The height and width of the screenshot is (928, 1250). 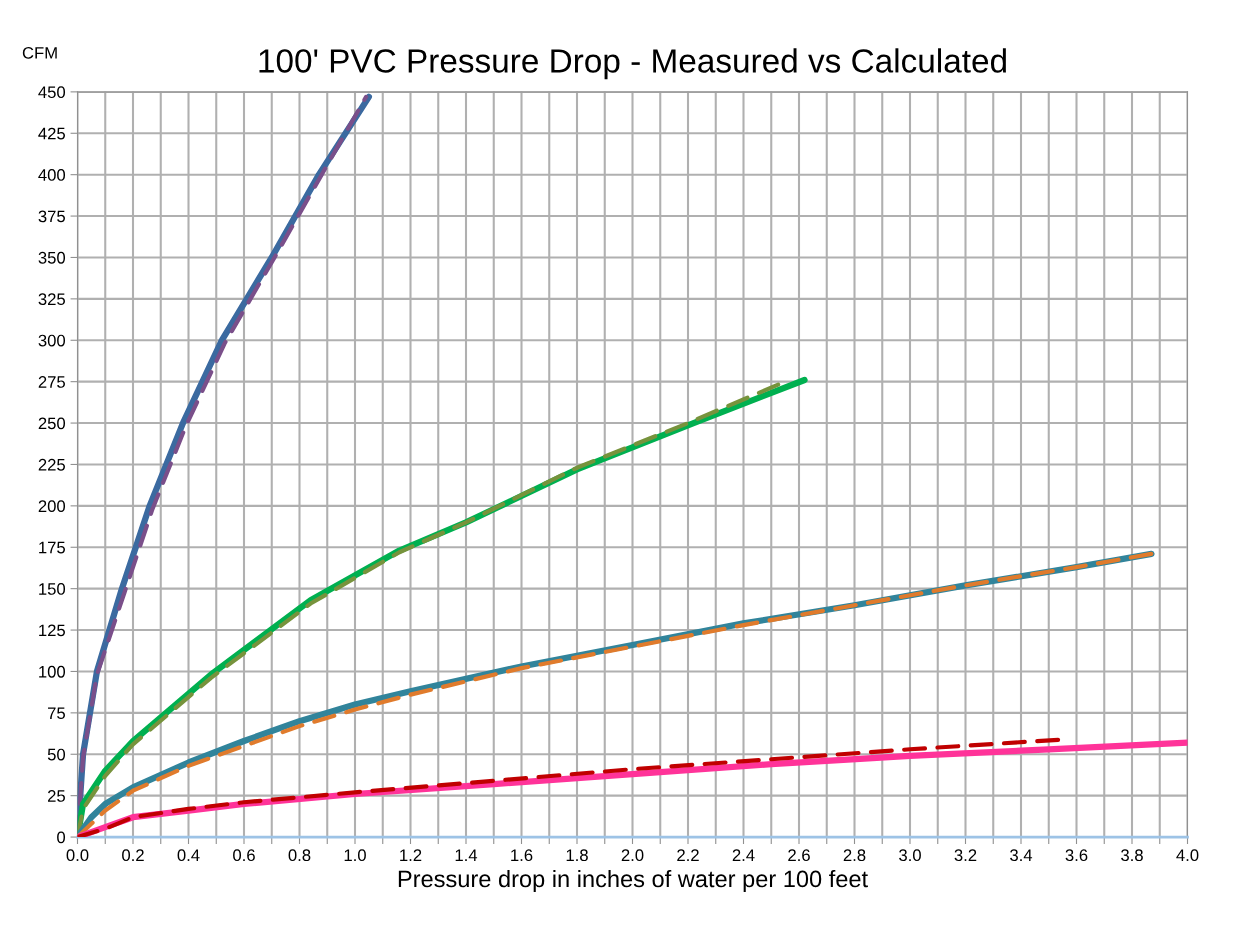 I want to click on y-tick-label: 325, so click(x=51, y=299).